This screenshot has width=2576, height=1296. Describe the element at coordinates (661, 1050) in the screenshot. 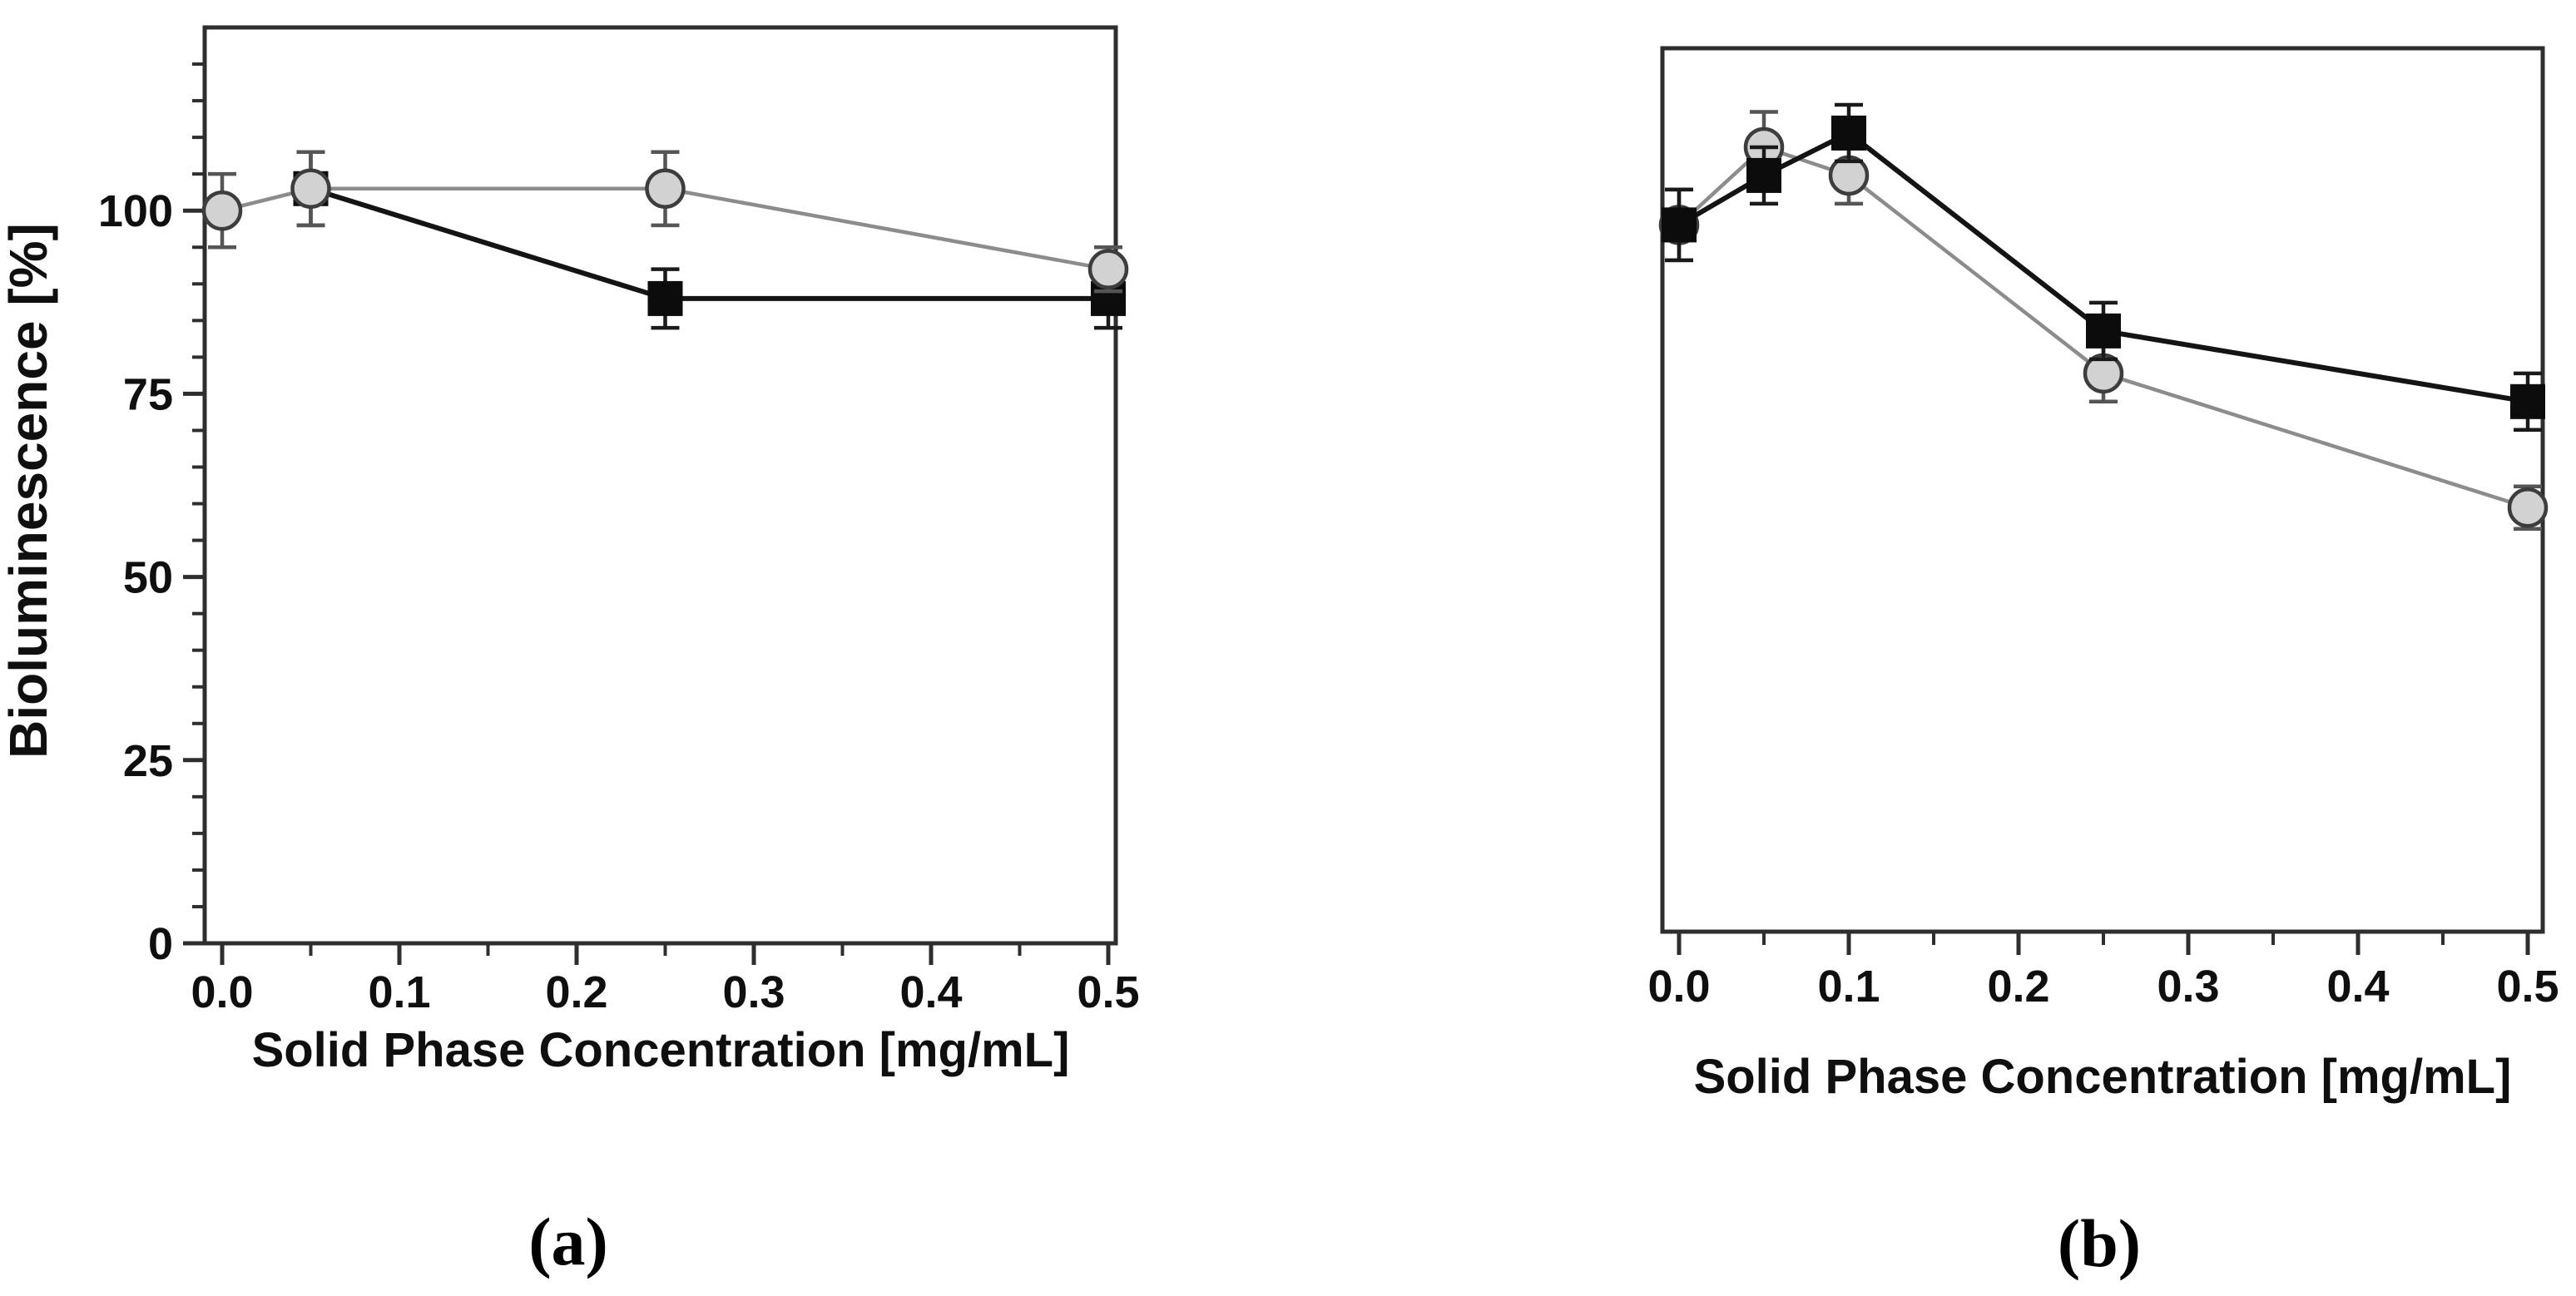

I see `x-axis-title-a: Solid Phase Concentration [mg/mL]` at that location.